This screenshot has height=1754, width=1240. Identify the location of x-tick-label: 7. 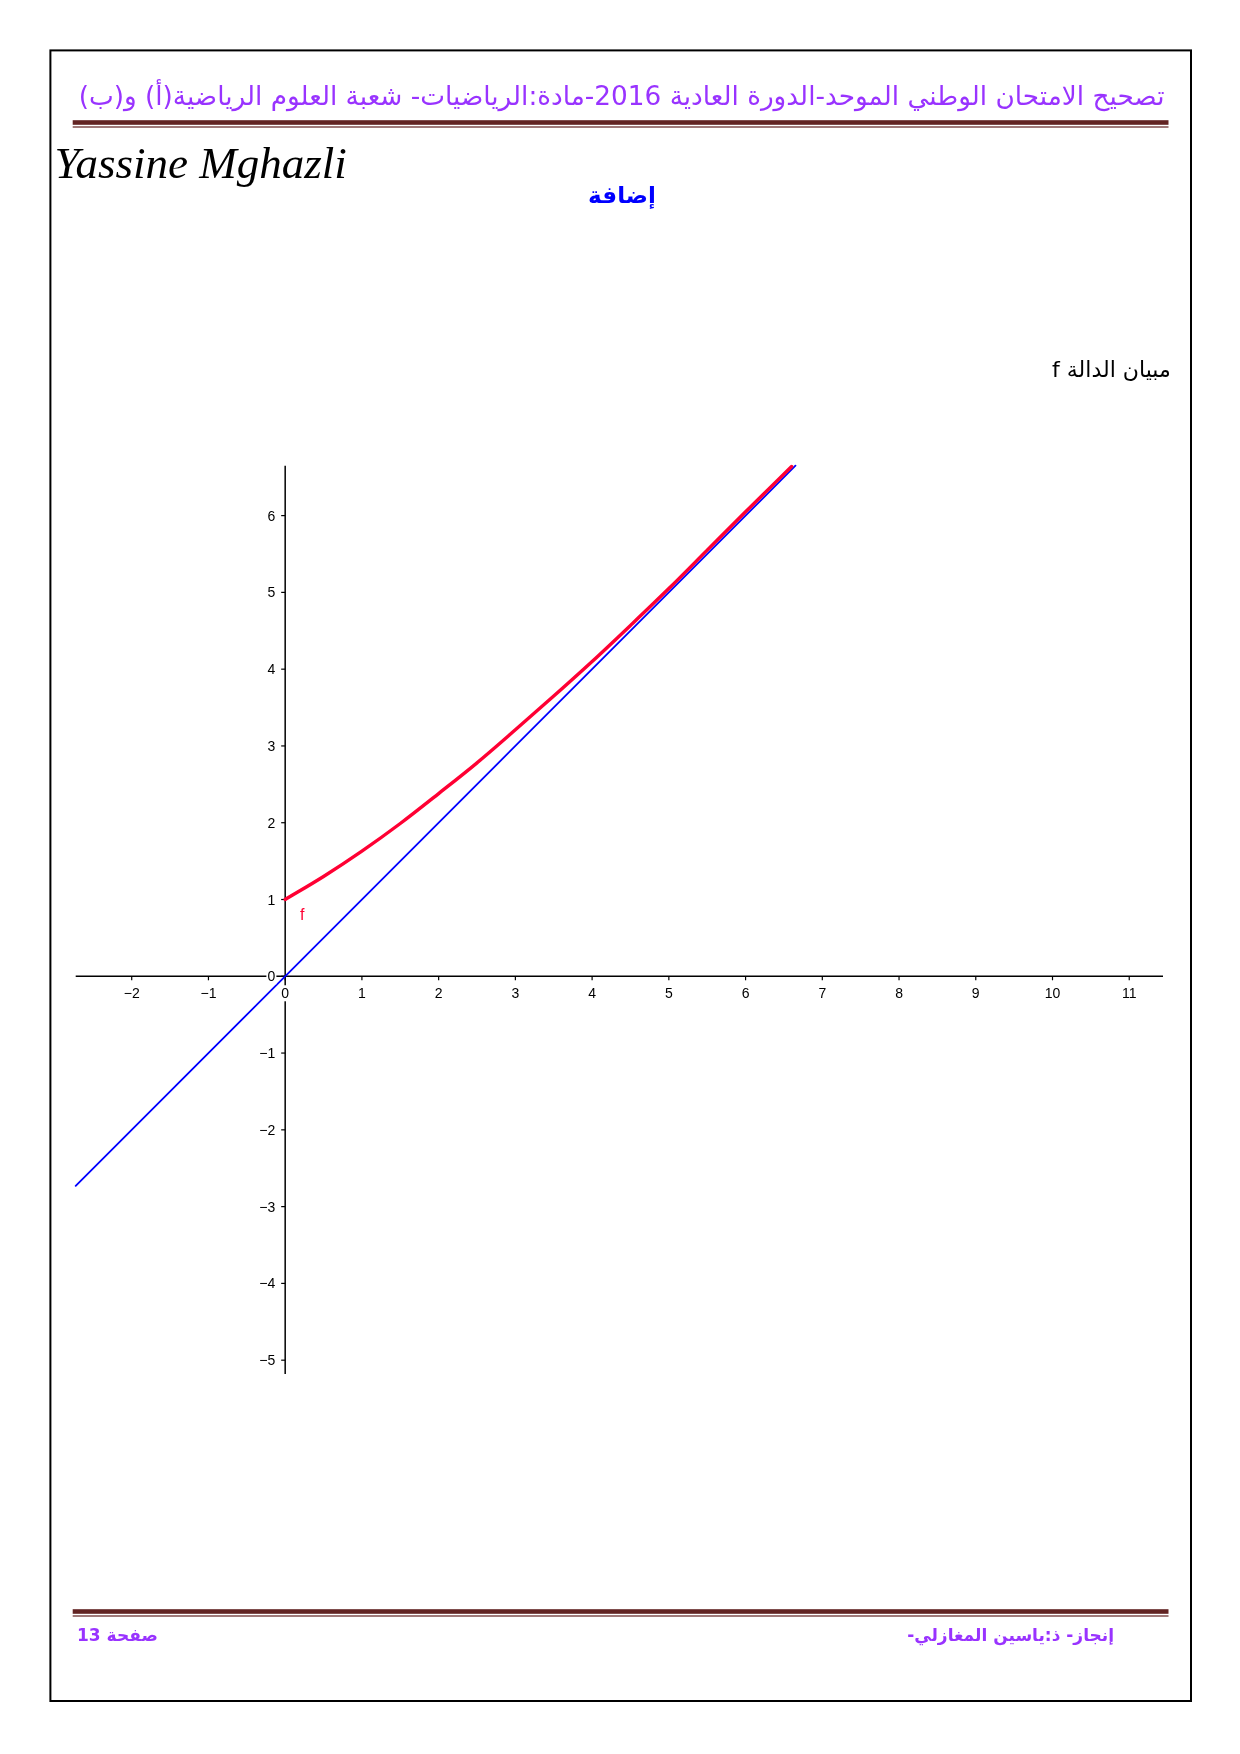
(822, 993).